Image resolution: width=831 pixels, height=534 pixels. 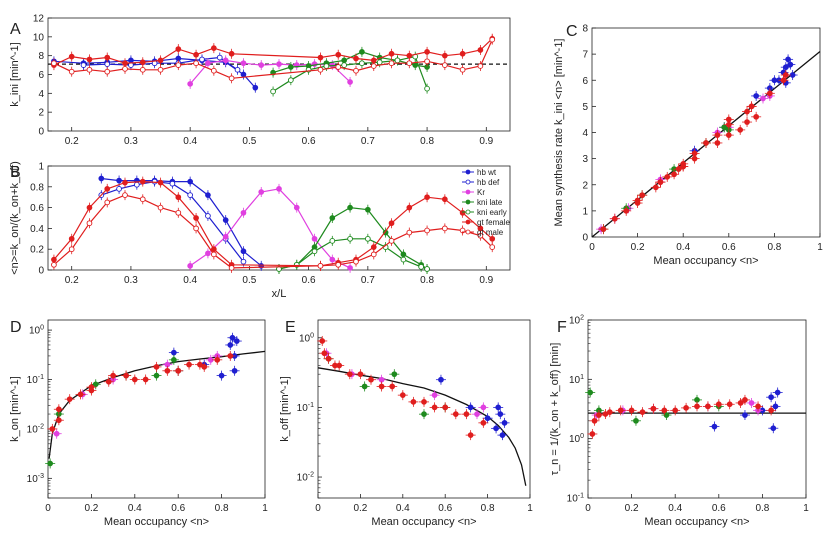 I want to click on legend-entry: gt male, so click(x=490, y=232).